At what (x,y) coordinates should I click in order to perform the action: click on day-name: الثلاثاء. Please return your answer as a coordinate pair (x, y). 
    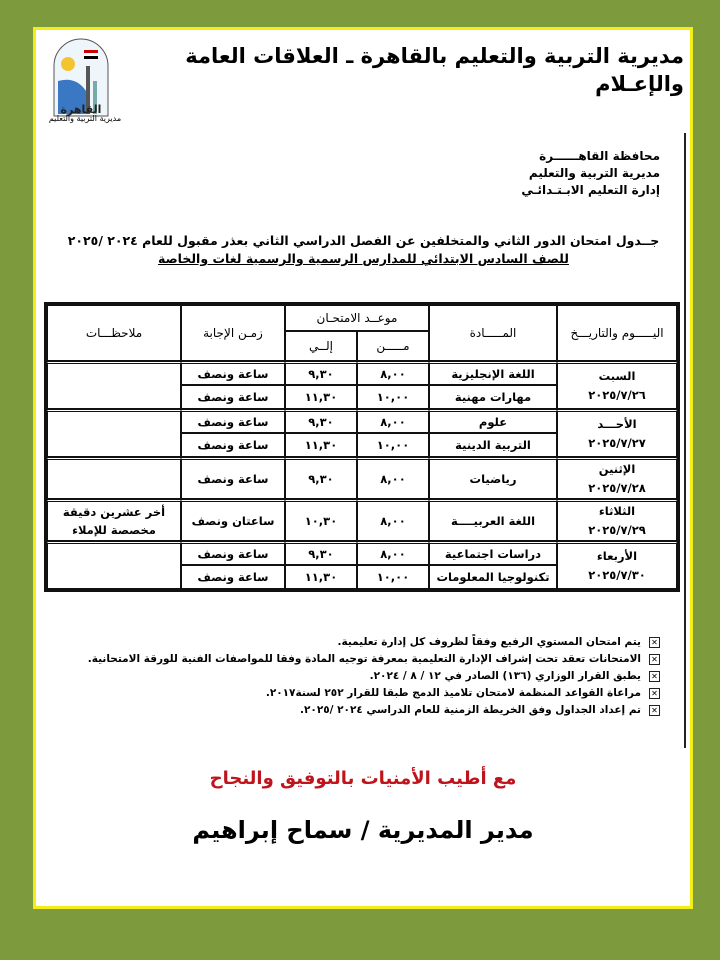
    Looking at the image, I should click on (617, 511).